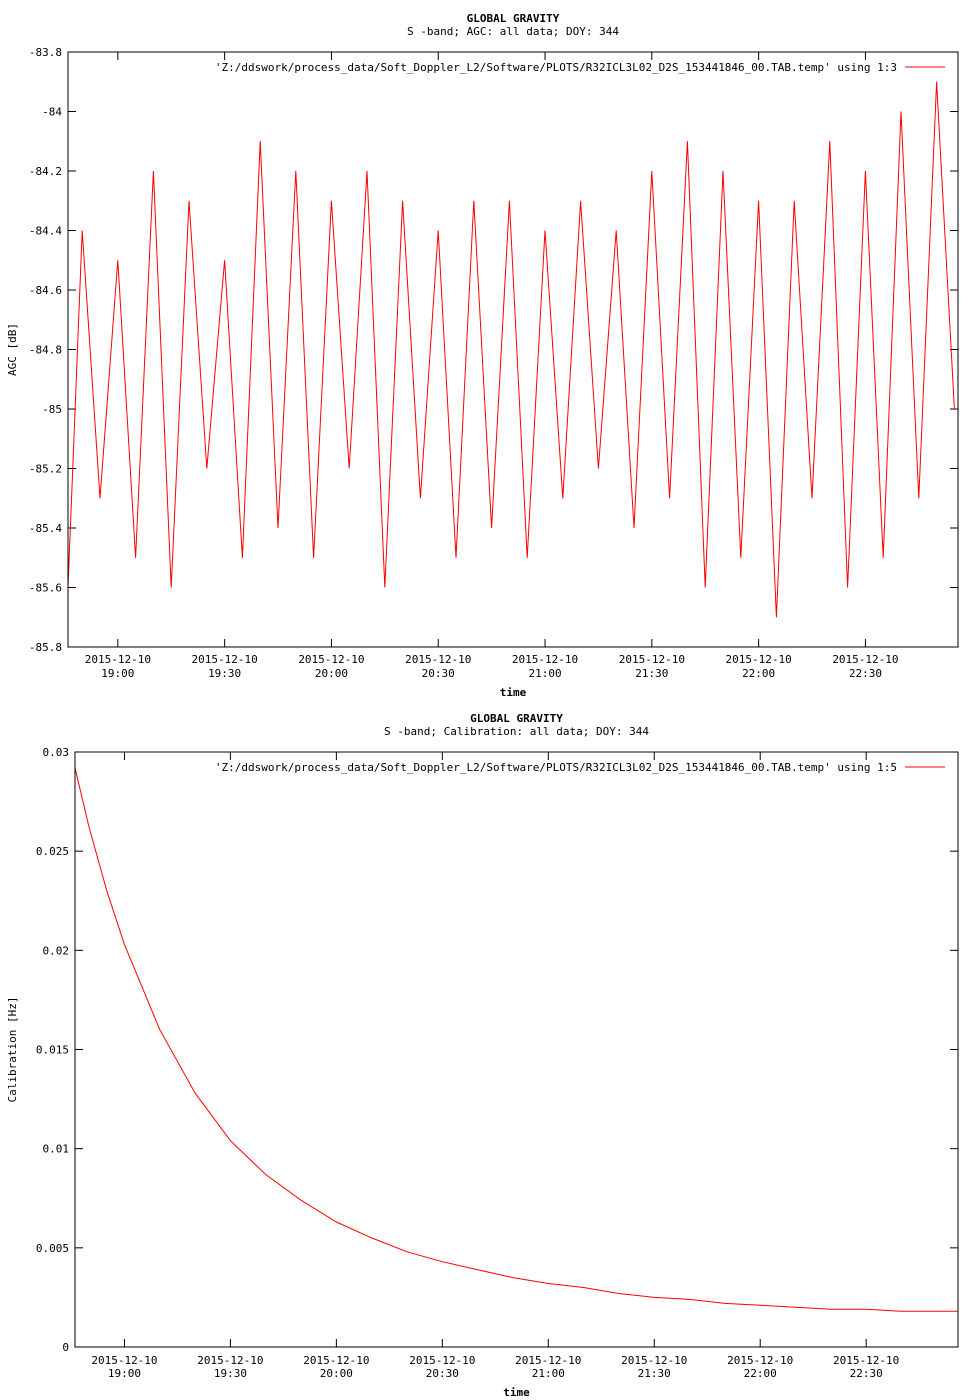  Describe the element at coordinates (45, 469) in the screenshot. I see `y-tick-label: -85.2` at that location.